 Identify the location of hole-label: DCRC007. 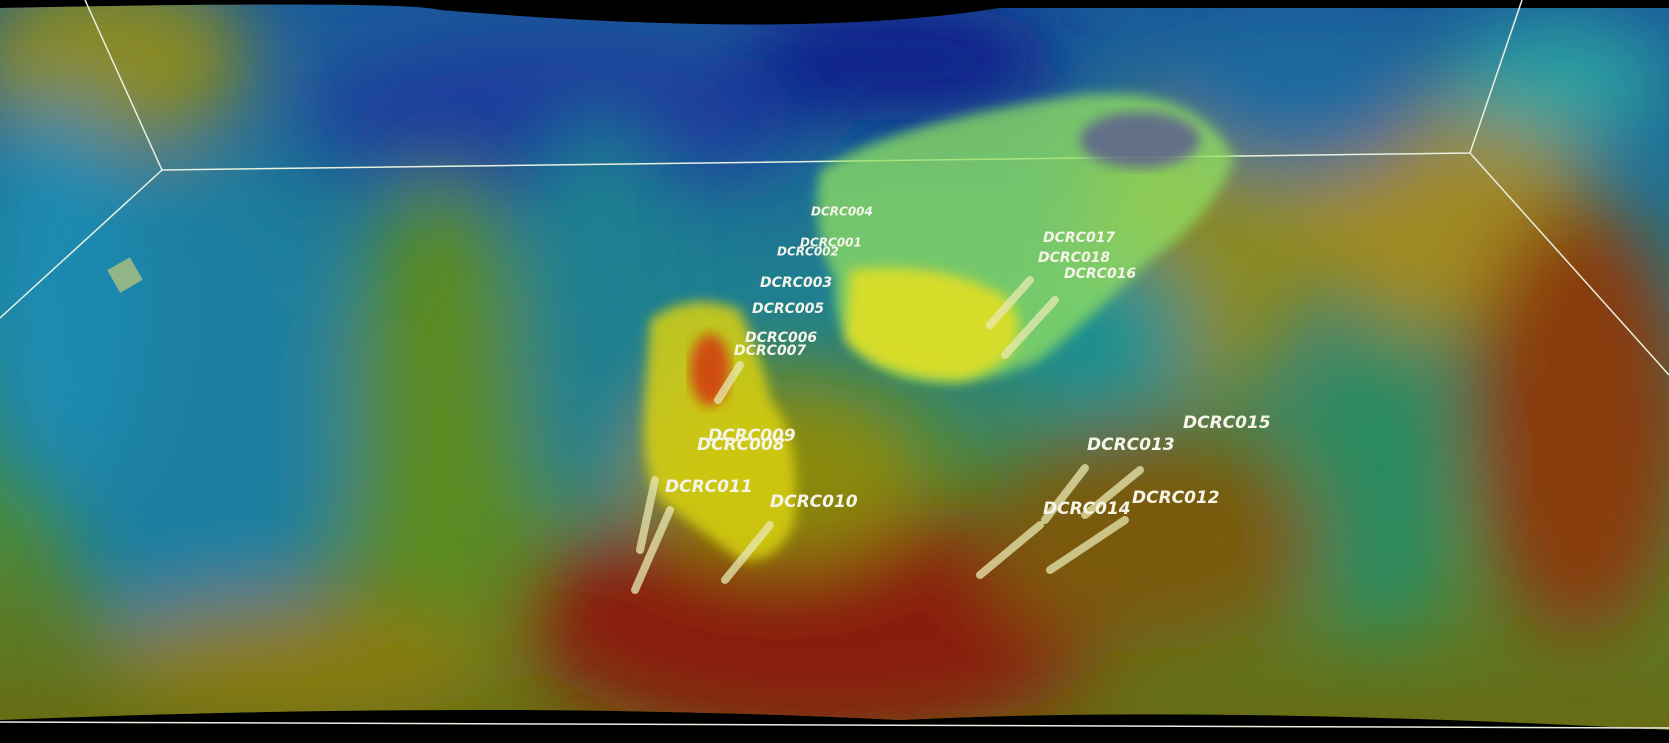
(770, 351).